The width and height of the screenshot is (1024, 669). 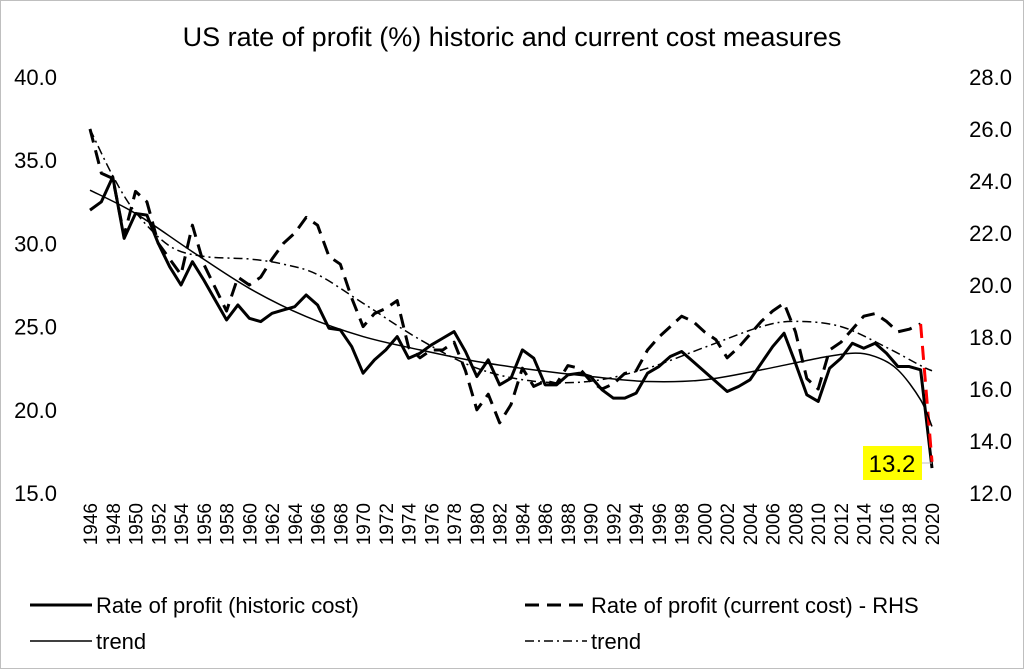 I want to click on left-y-axis: 15.0 20.0 25.0 30.0 35.0 40.0, so click(x=35, y=285).